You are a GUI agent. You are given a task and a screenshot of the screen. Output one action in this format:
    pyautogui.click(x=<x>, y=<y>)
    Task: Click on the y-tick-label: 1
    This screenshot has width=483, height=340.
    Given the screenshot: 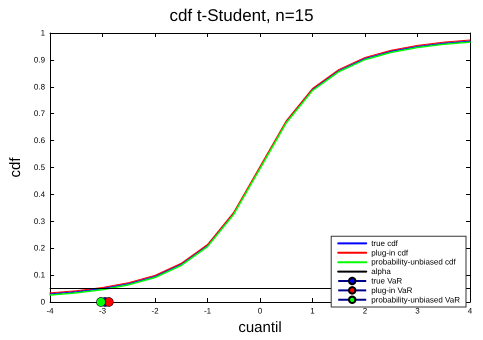 What is the action you would take?
    pyautogui.click(x=43, y=33)
    